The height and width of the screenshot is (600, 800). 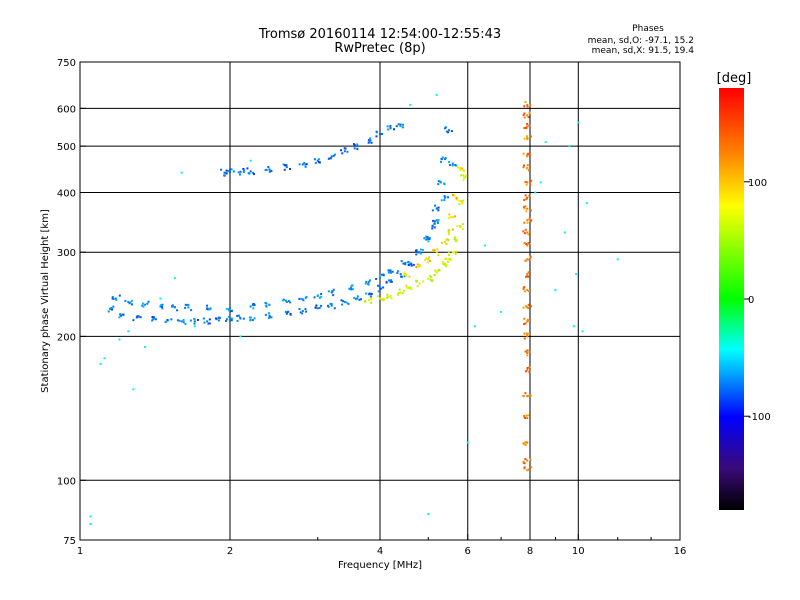 I want to click on x-tick-label: 6, so click(x=468, y=551).